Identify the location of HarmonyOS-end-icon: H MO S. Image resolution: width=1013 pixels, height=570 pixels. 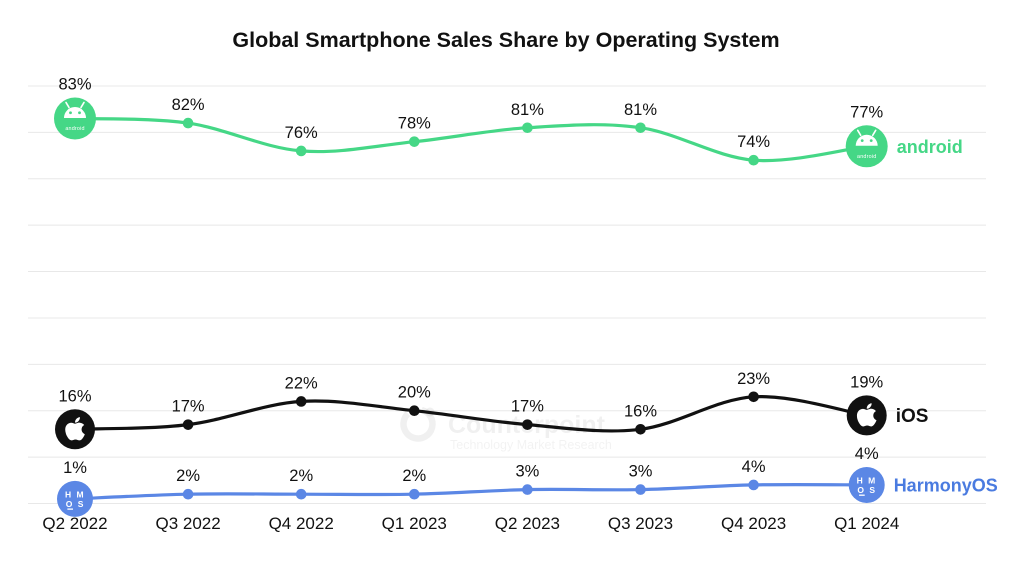
(866, 484).